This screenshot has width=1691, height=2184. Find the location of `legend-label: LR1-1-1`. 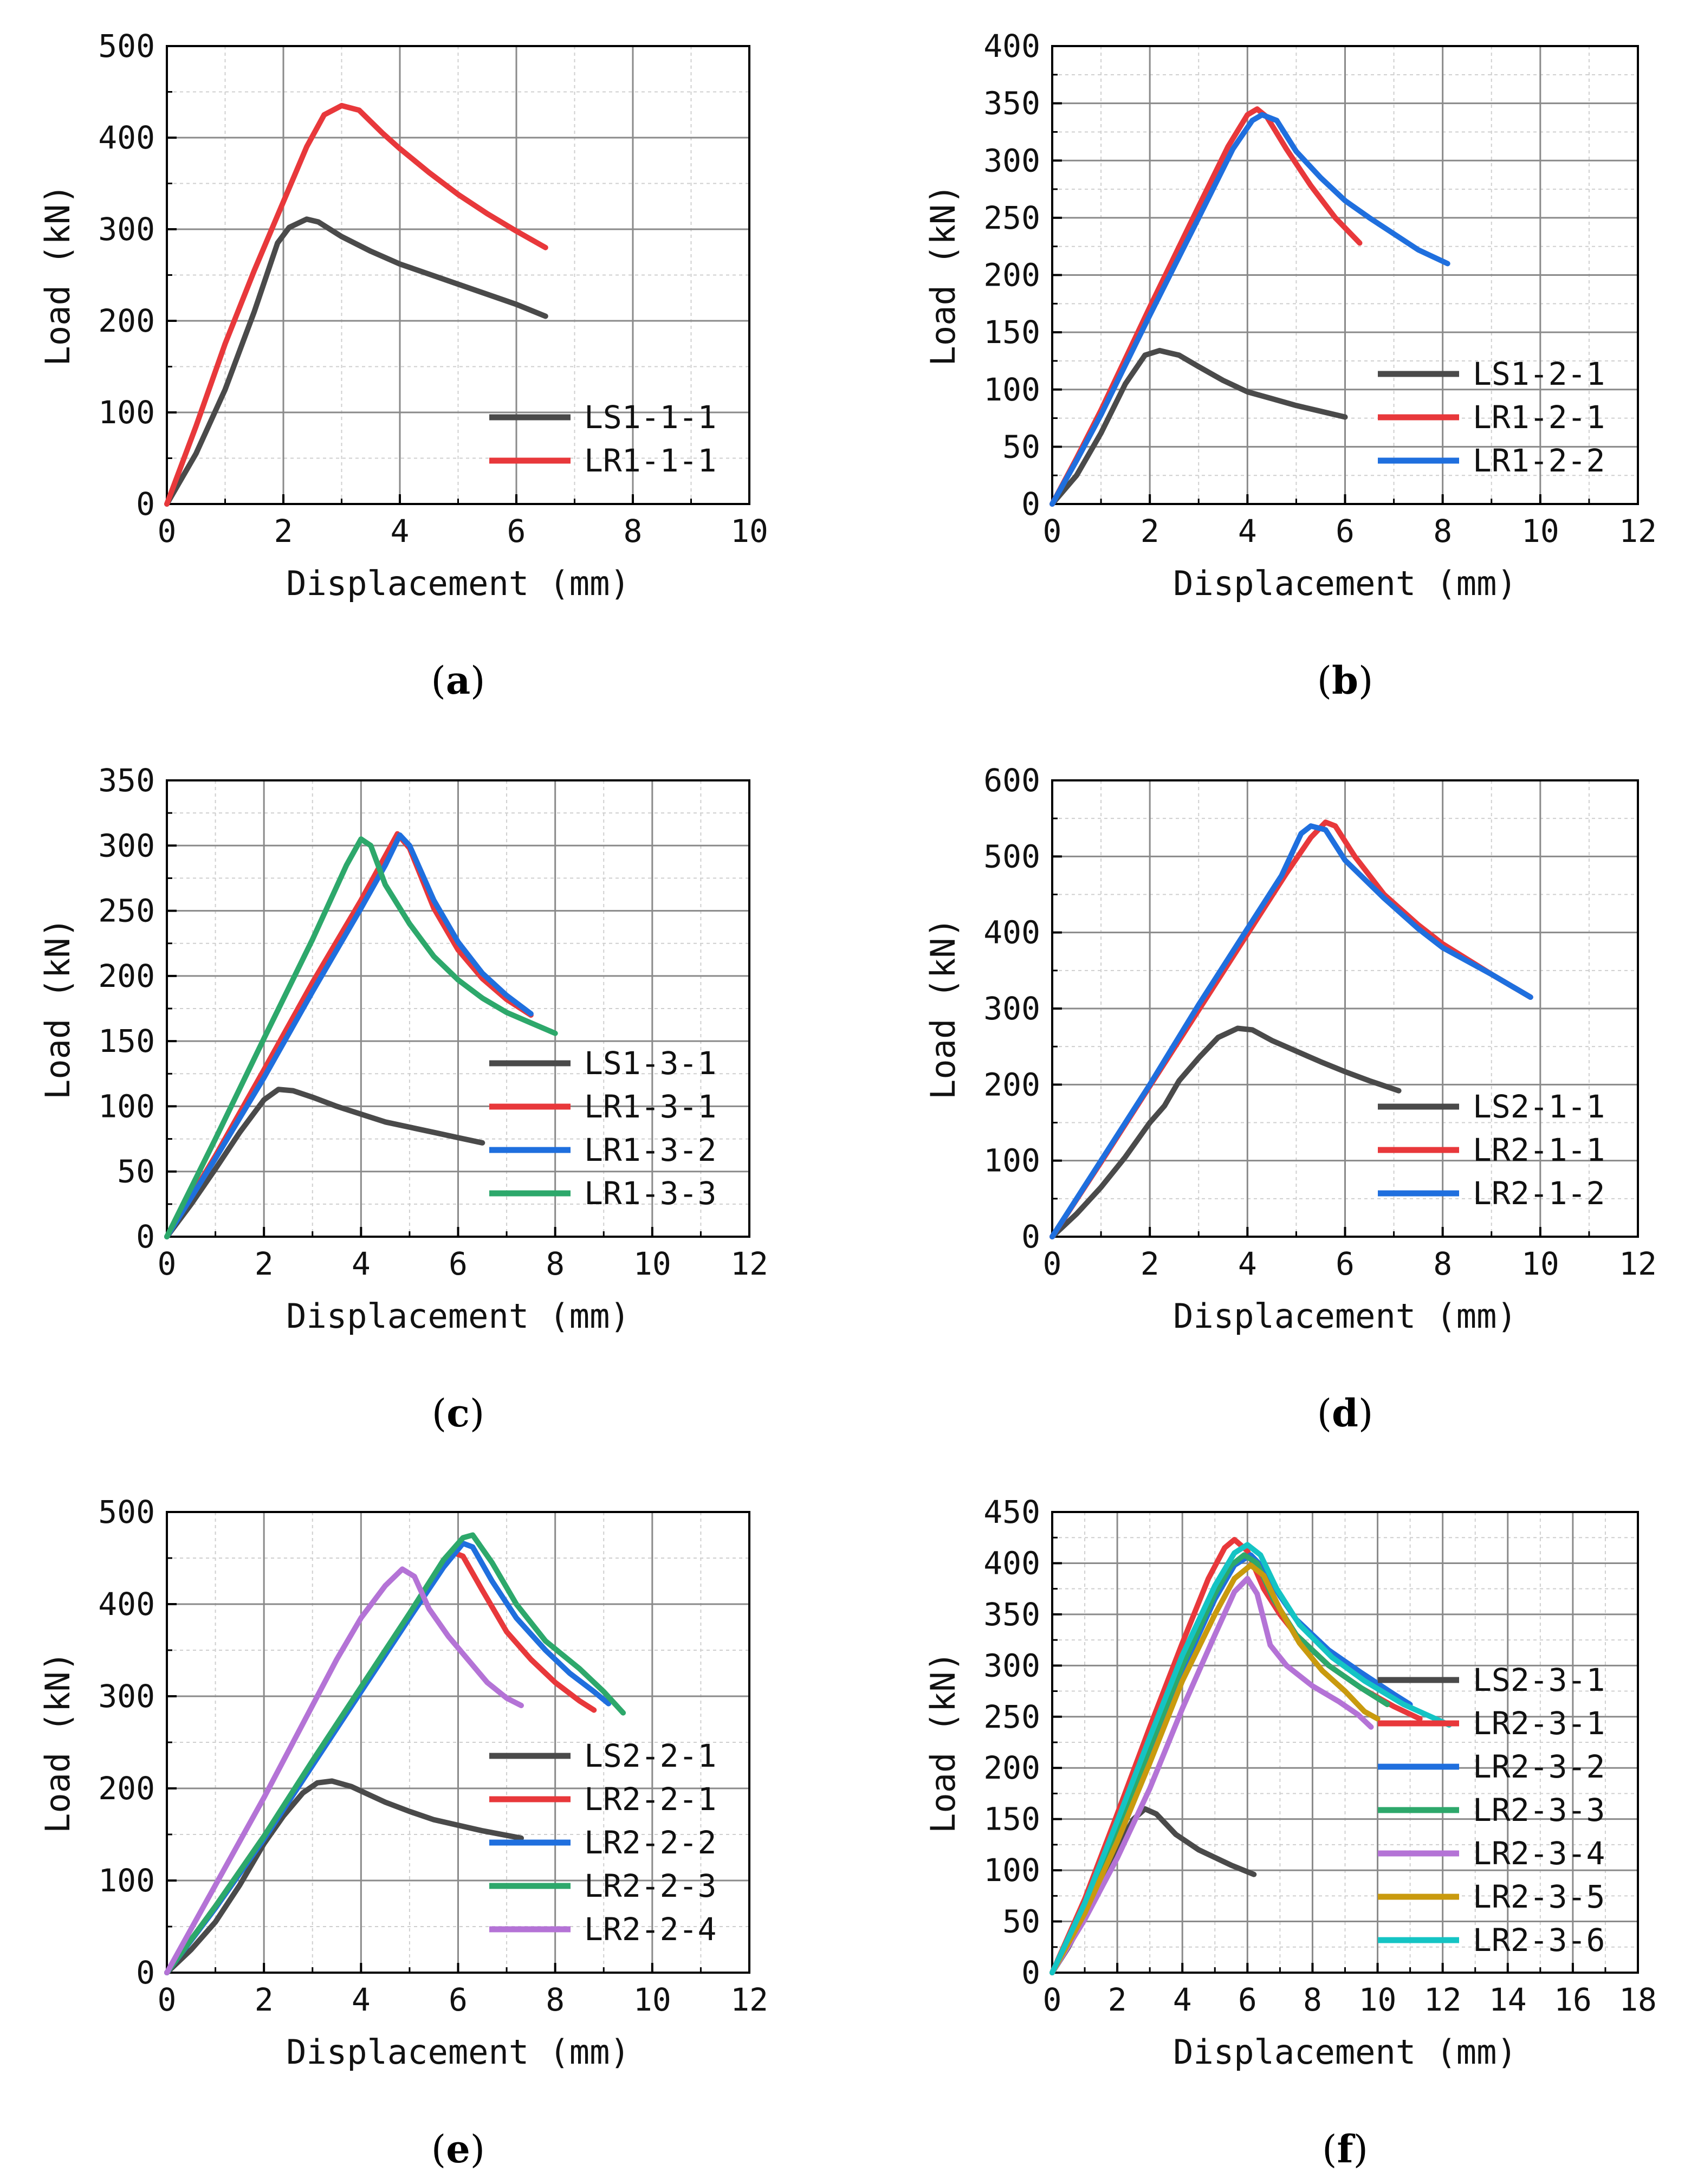

legend-label: LR1-1-1 is located at coordinates (650, 461).